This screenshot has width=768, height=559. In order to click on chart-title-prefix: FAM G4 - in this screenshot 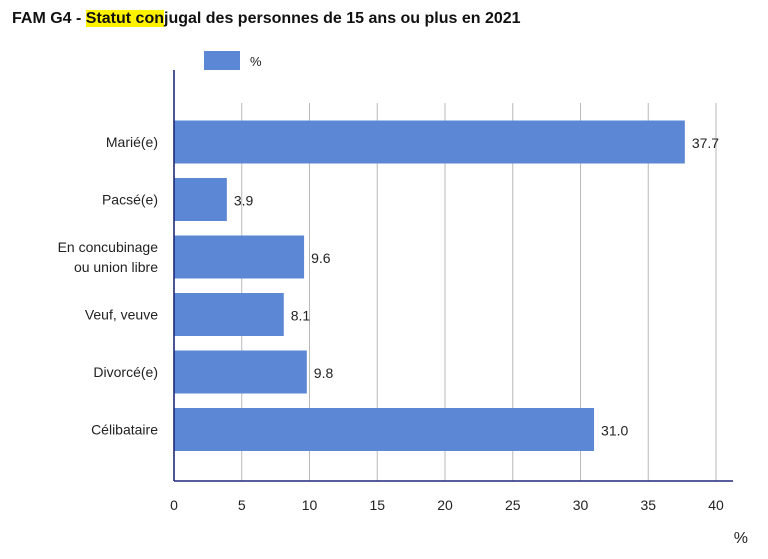, I will do `click(49, 18)`.